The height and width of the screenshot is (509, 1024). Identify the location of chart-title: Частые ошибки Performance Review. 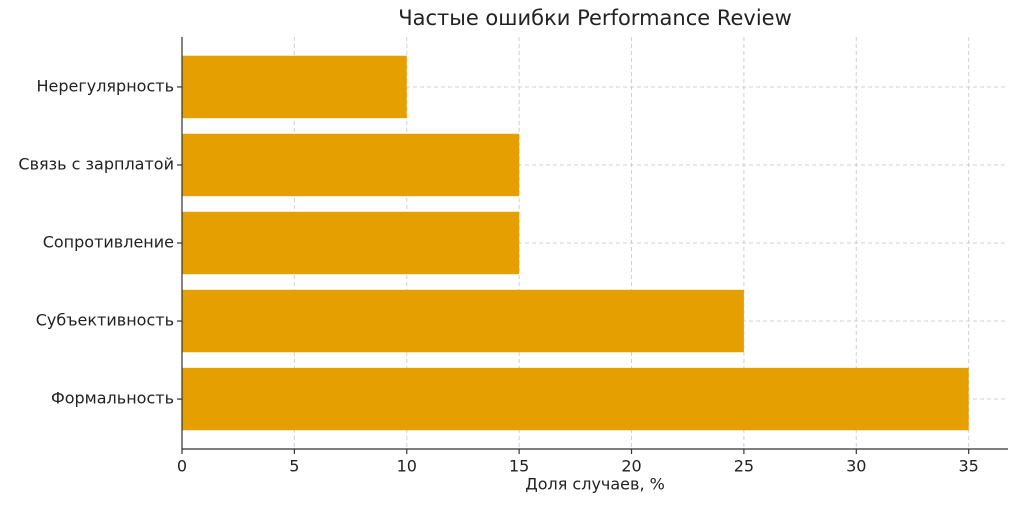
(595, 18).